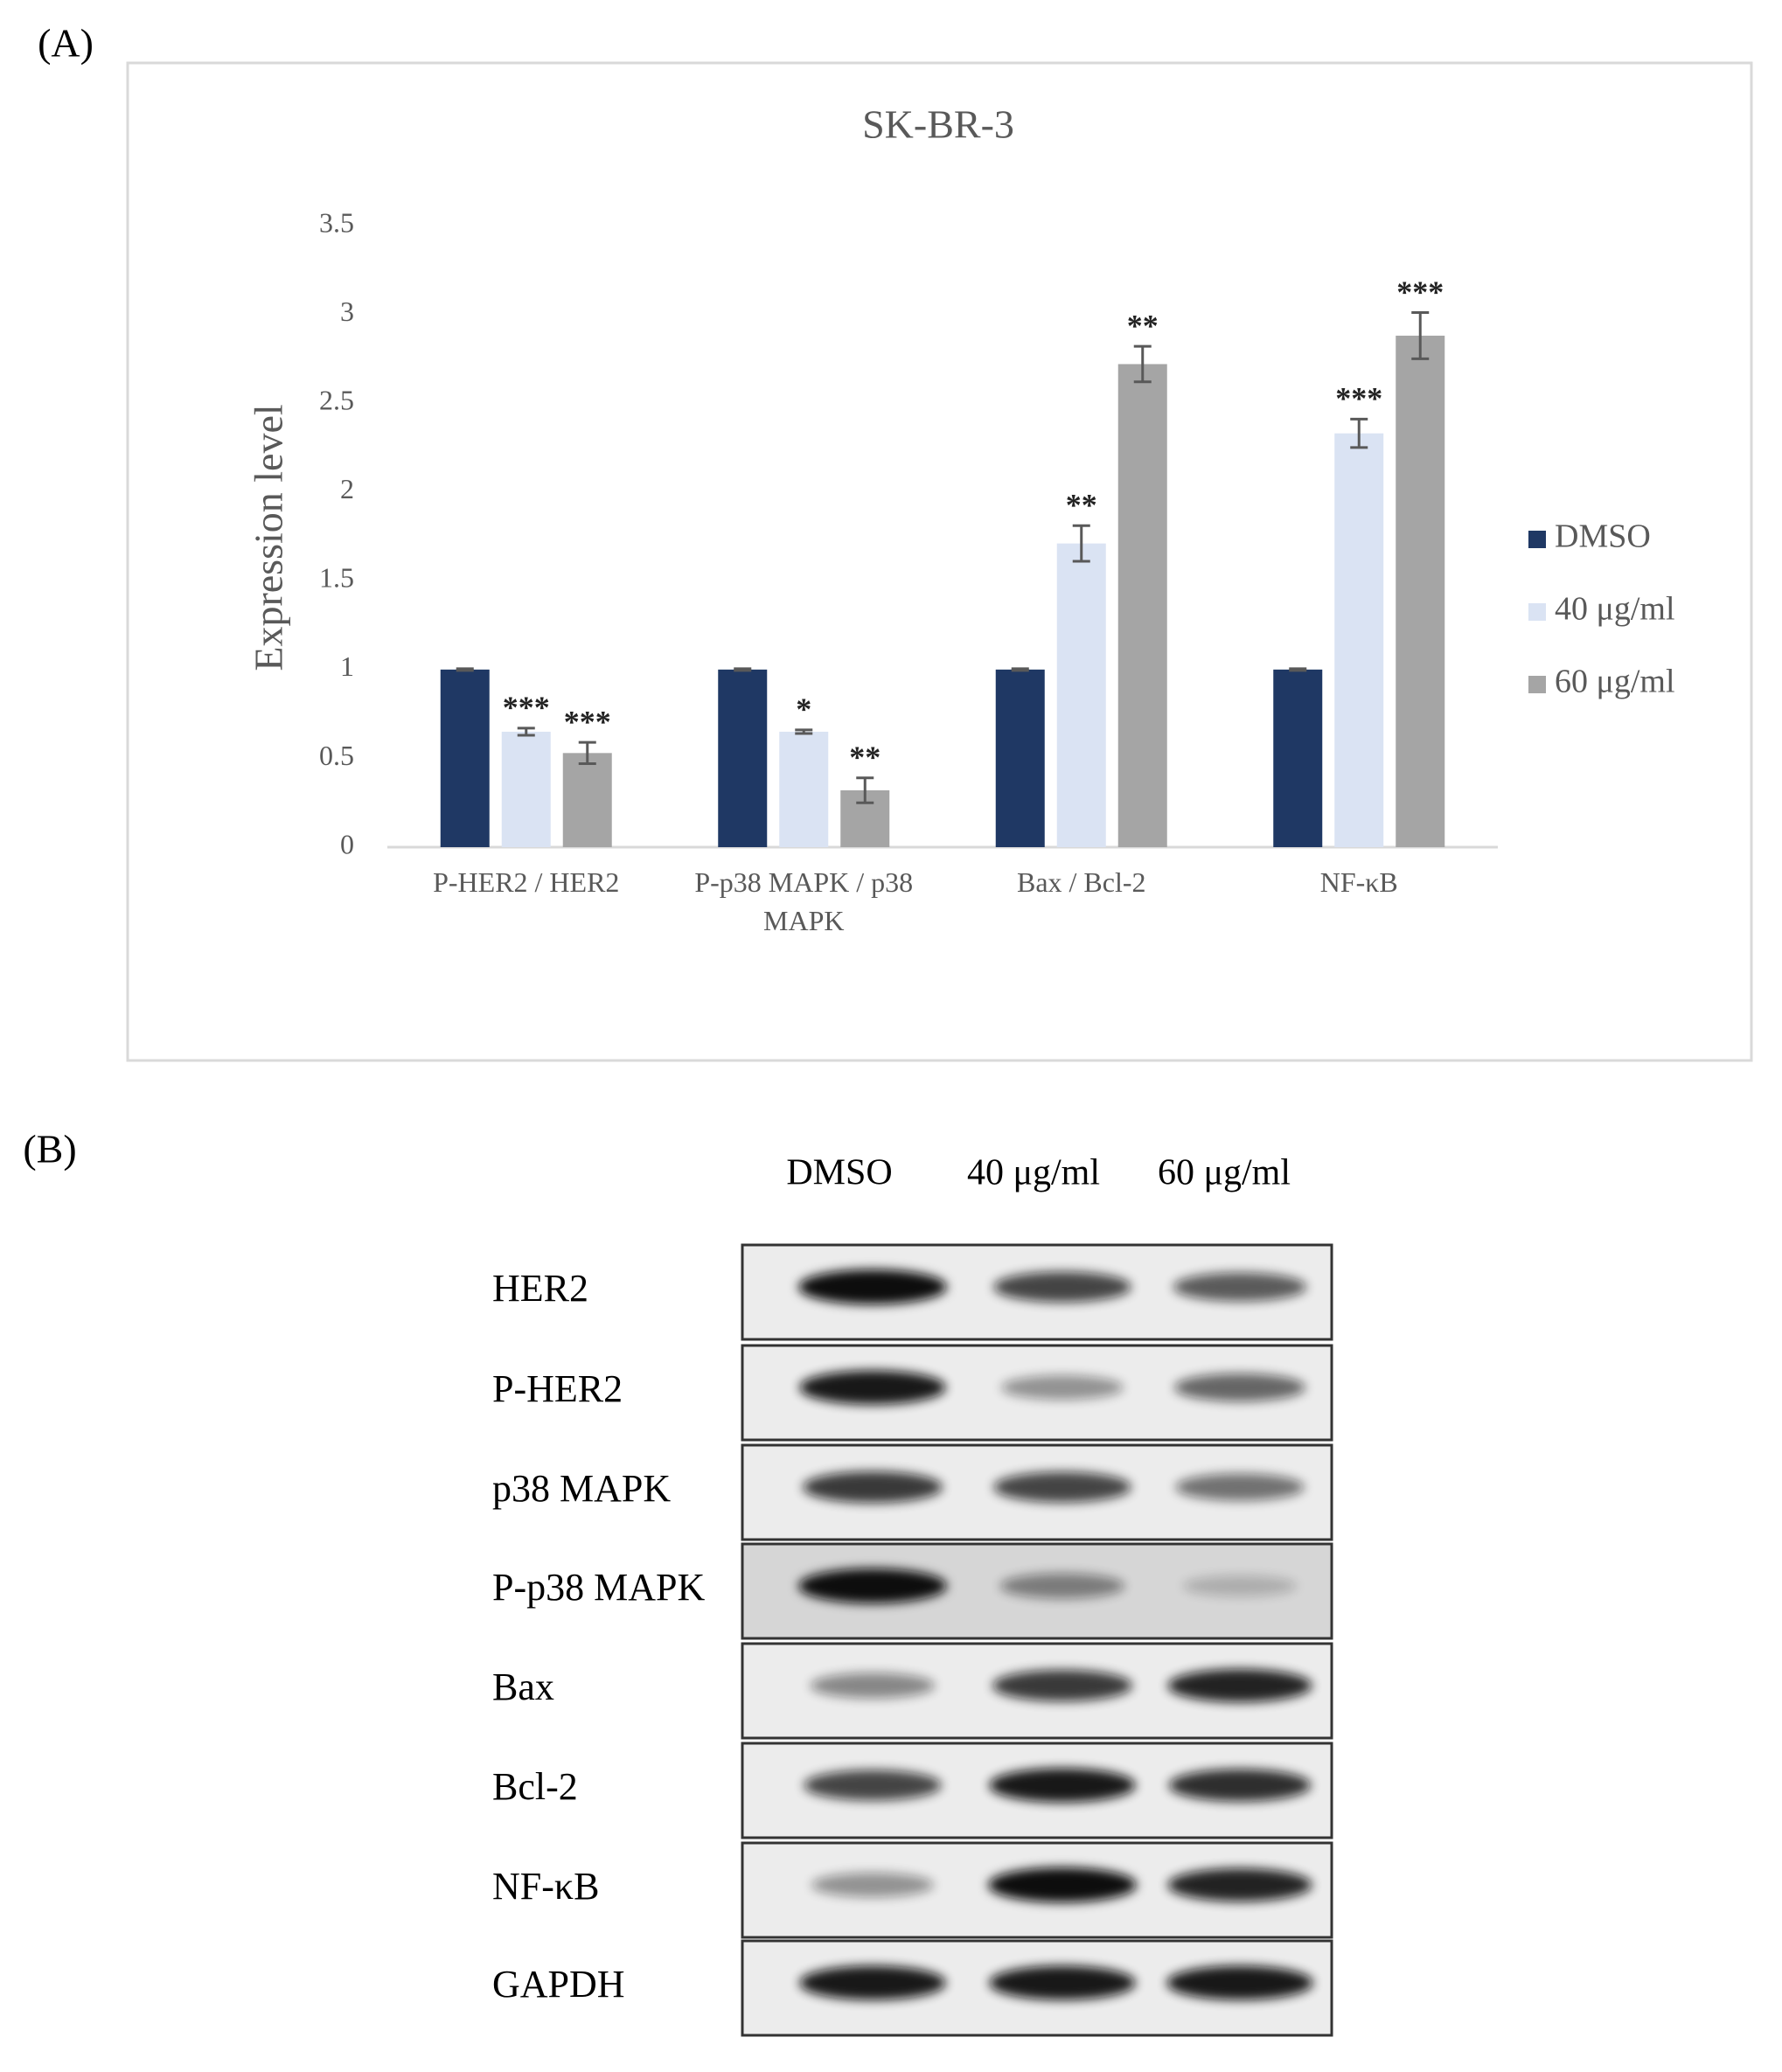 The width and height of the screenshot is (1782, 2072). Describe the element at coordinates (1615, 609) in the screenshot. I see `legend-label: 40 μg/ml` at that location.